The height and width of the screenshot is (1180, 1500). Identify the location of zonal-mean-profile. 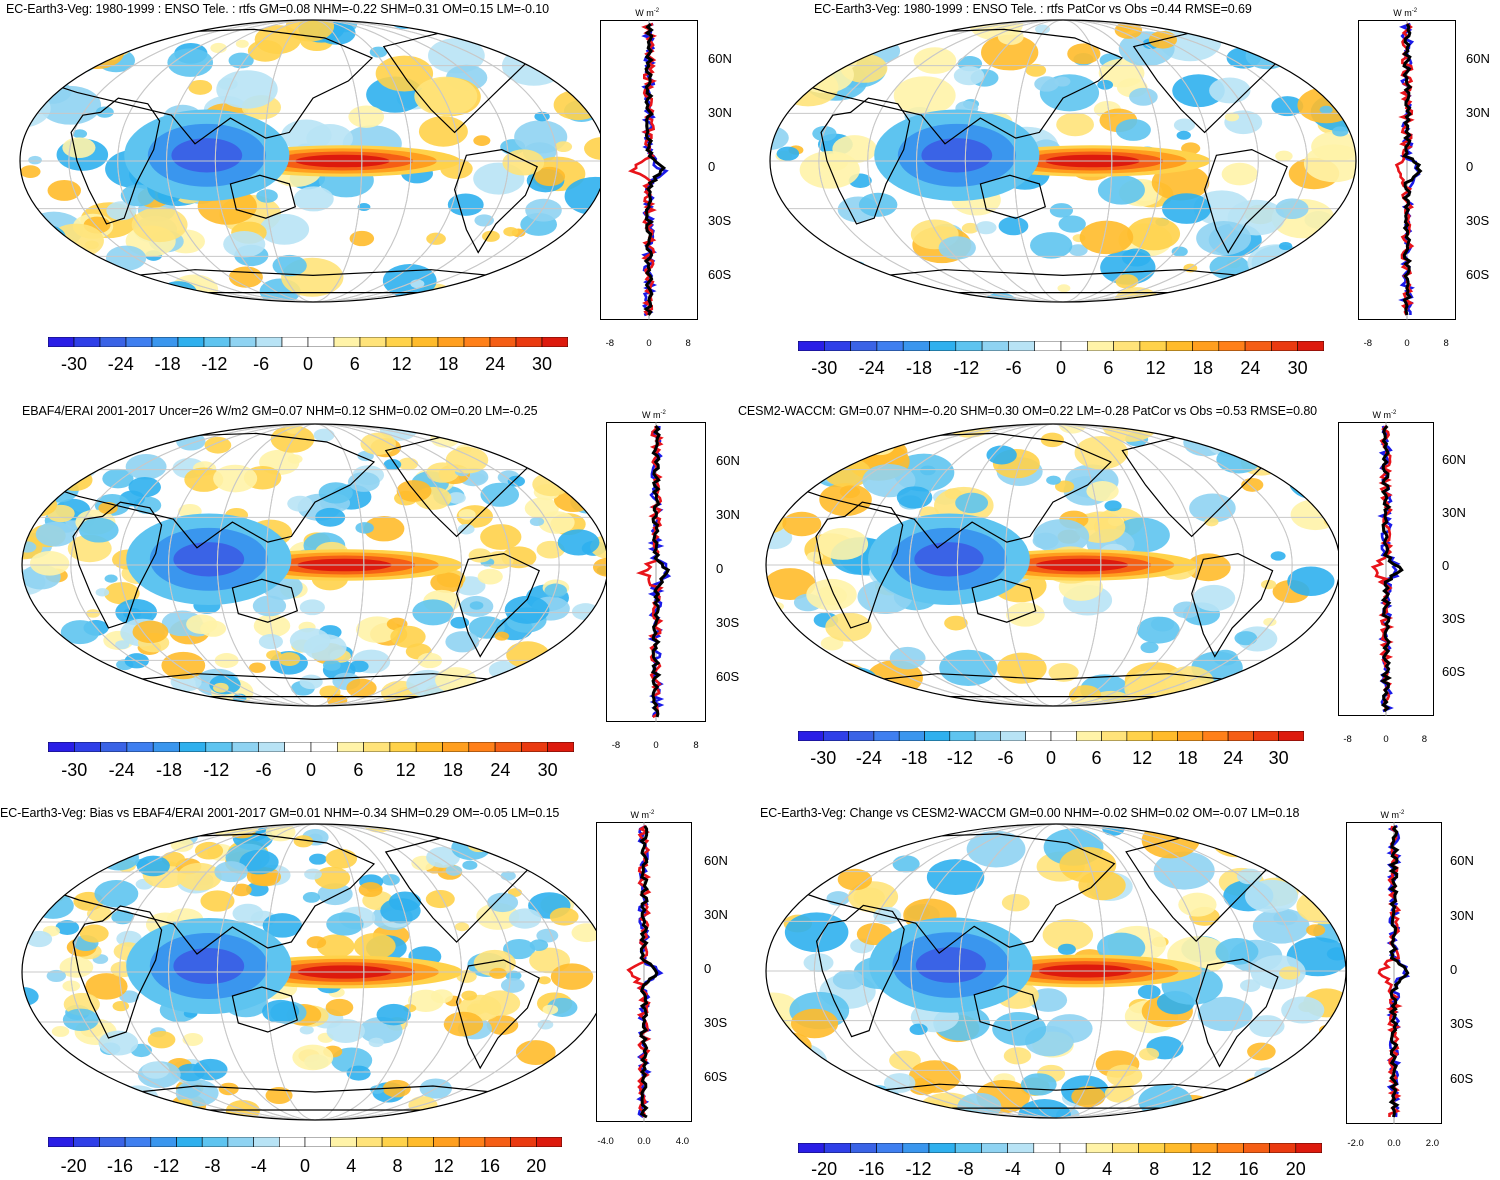
(649, 170).